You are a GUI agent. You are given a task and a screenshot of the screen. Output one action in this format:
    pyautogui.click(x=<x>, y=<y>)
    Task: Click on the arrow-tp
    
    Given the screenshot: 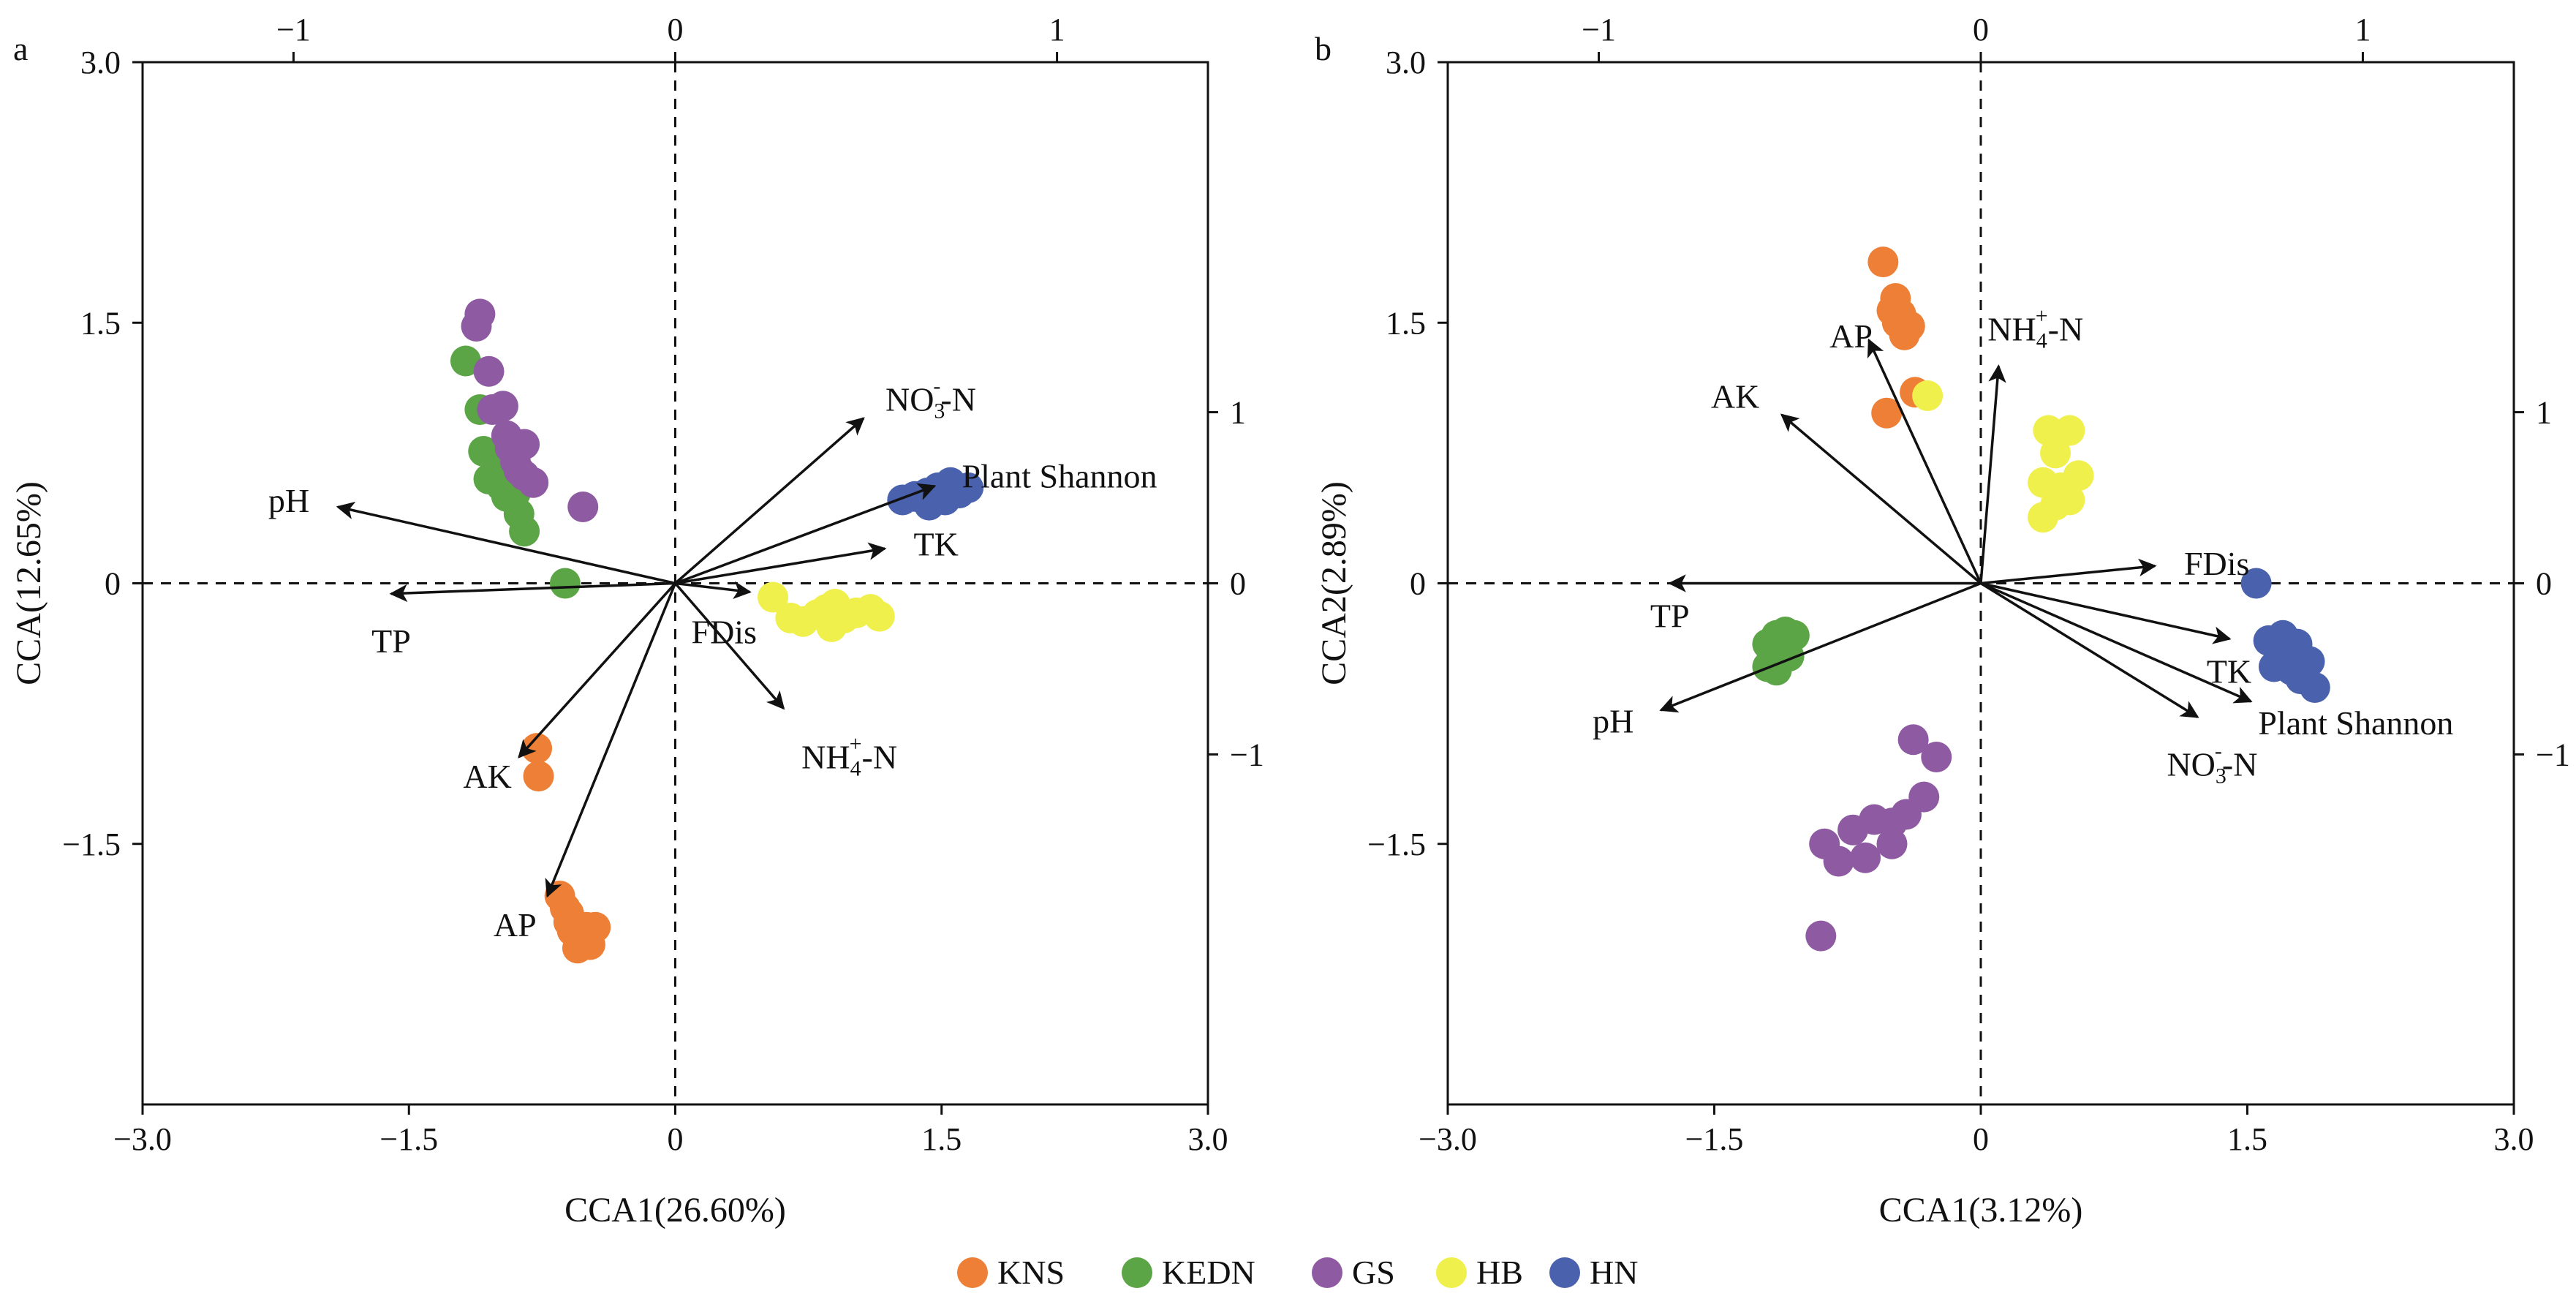 What is the action you would take?
    pyautogui.click(x=532, y=592)
    